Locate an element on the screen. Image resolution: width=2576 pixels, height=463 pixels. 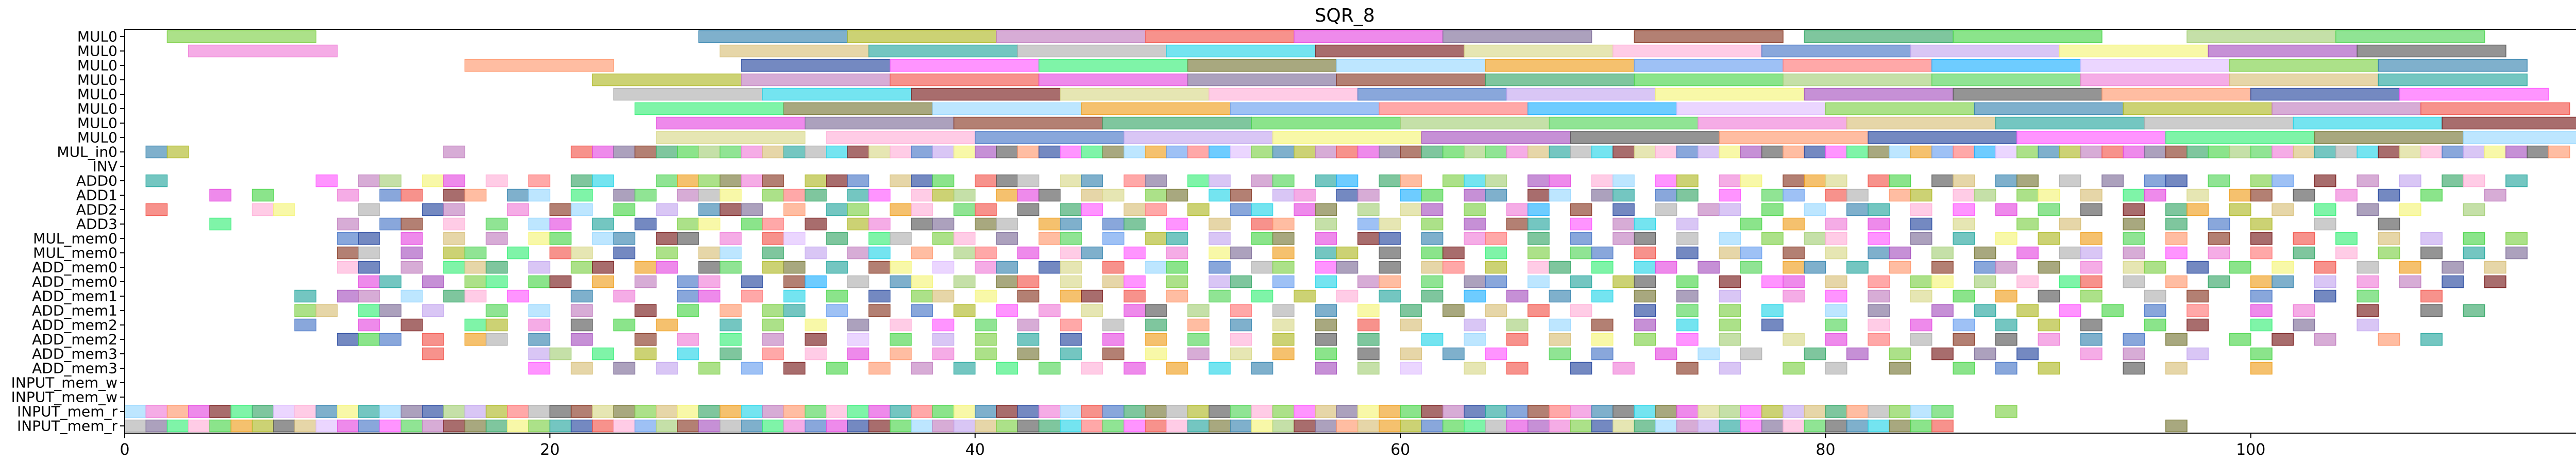
y-tick-label: ADD_mem2 is located at coordinates (74, 326).